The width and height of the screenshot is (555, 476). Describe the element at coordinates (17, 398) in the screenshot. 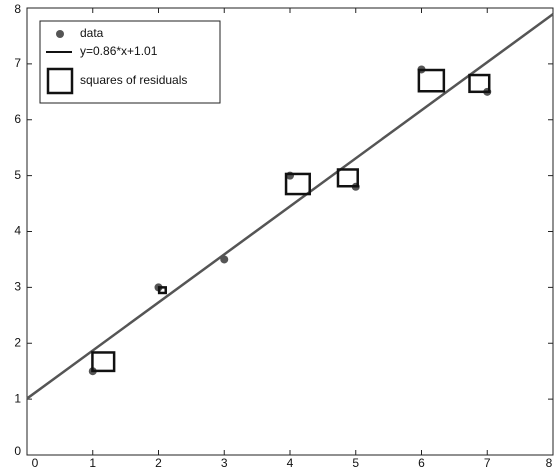

I see `y-tick-label: 1` at that location.